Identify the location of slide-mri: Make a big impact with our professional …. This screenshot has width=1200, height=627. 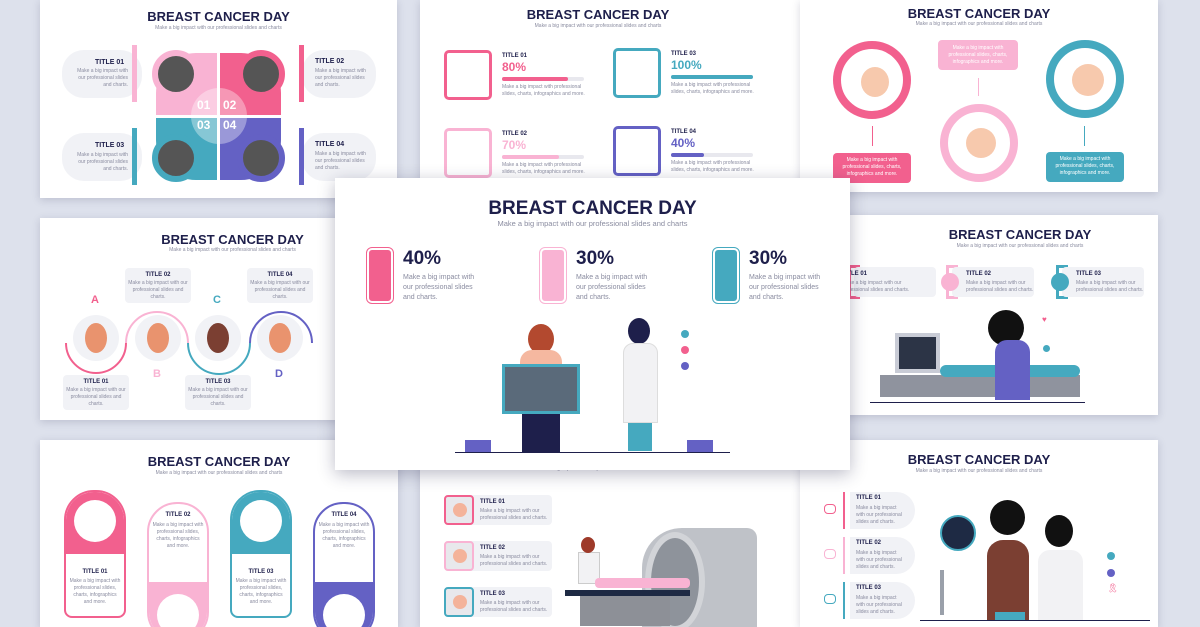
(610, 544).